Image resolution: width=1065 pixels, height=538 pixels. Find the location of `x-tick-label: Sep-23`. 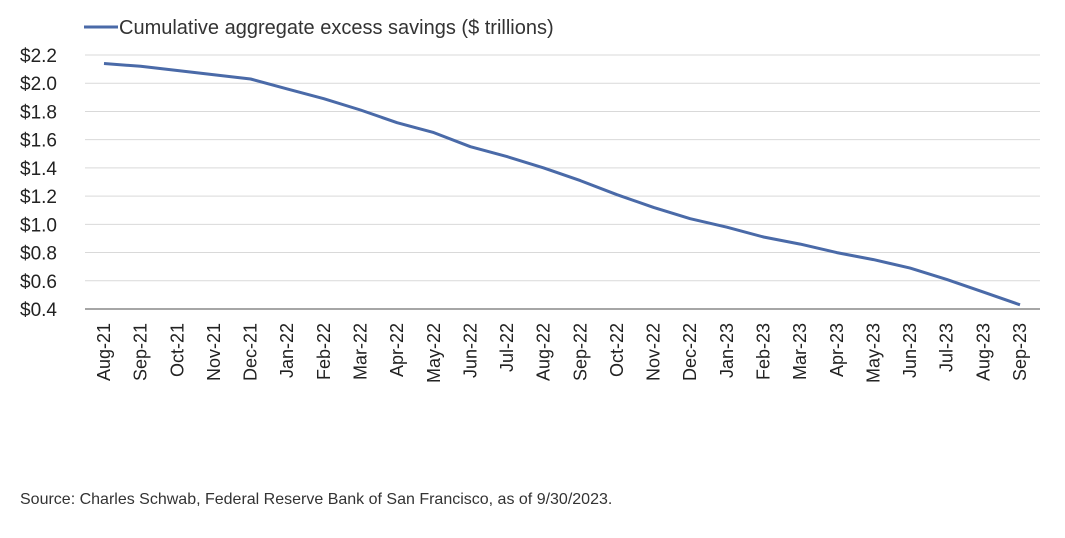

x-tick-label: Sep-23 is located at coordinates (1020, 352).